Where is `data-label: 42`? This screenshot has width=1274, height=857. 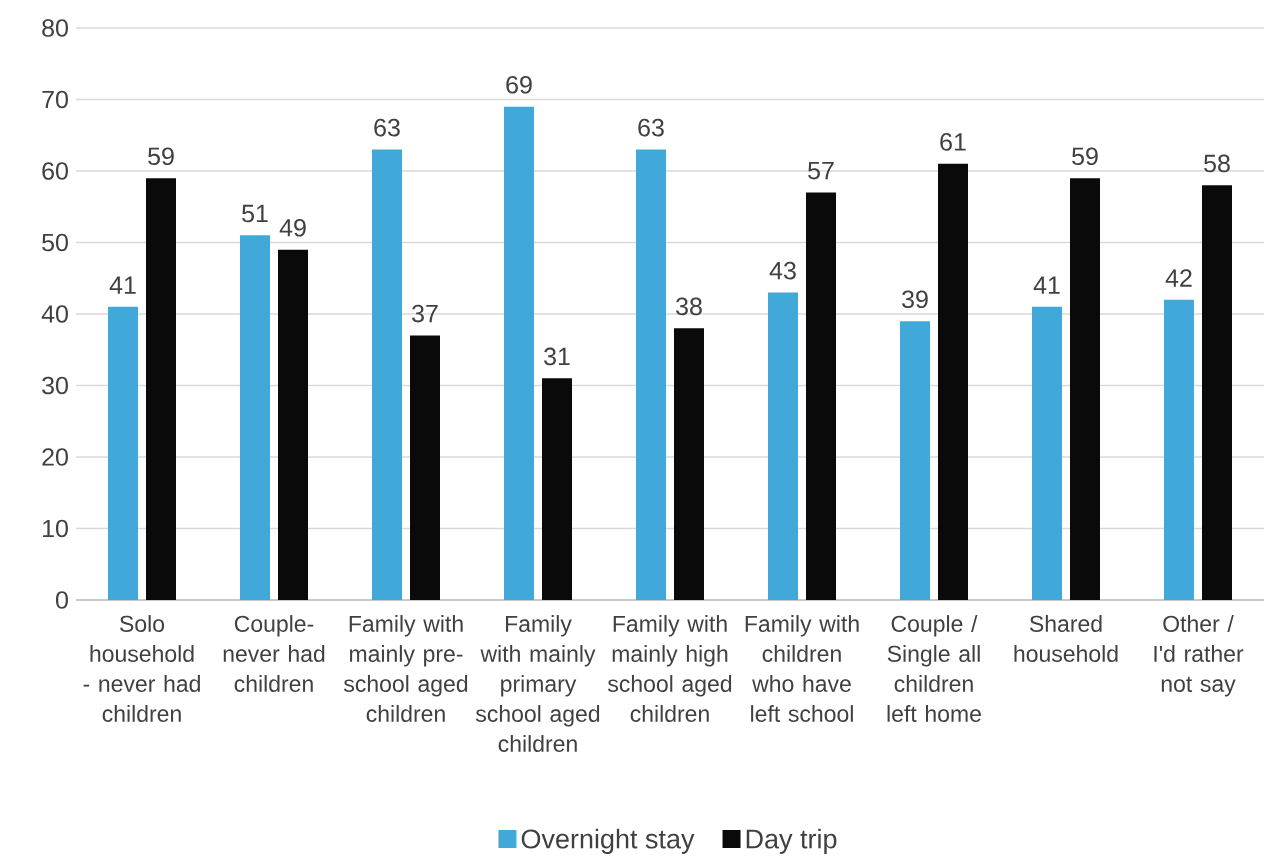
data-label: 42 is located at coordinates (1178, 278).